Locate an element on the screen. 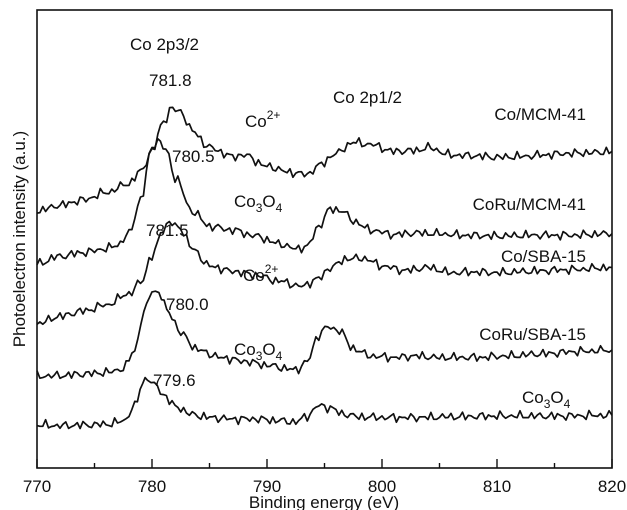 The width and height of the screenshot is (627, 510). x-axis-ticks is located at coordinates (324, 463).